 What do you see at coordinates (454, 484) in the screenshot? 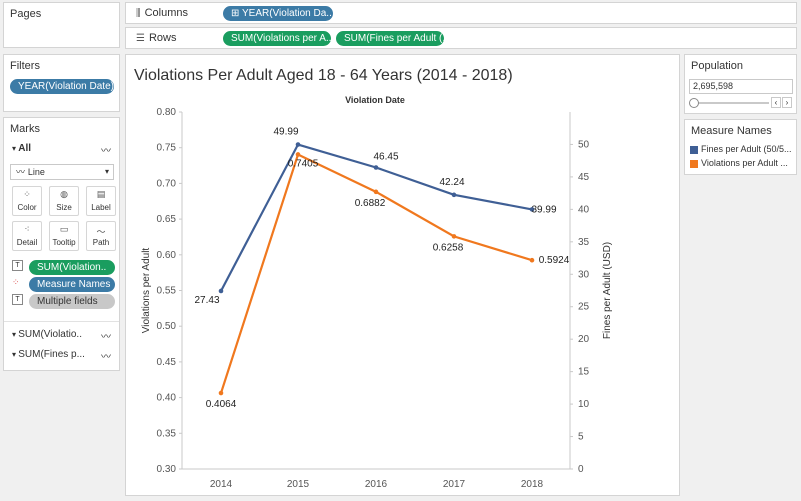
I see `x-tick-label: 2017` at bounding box center [454, 484].